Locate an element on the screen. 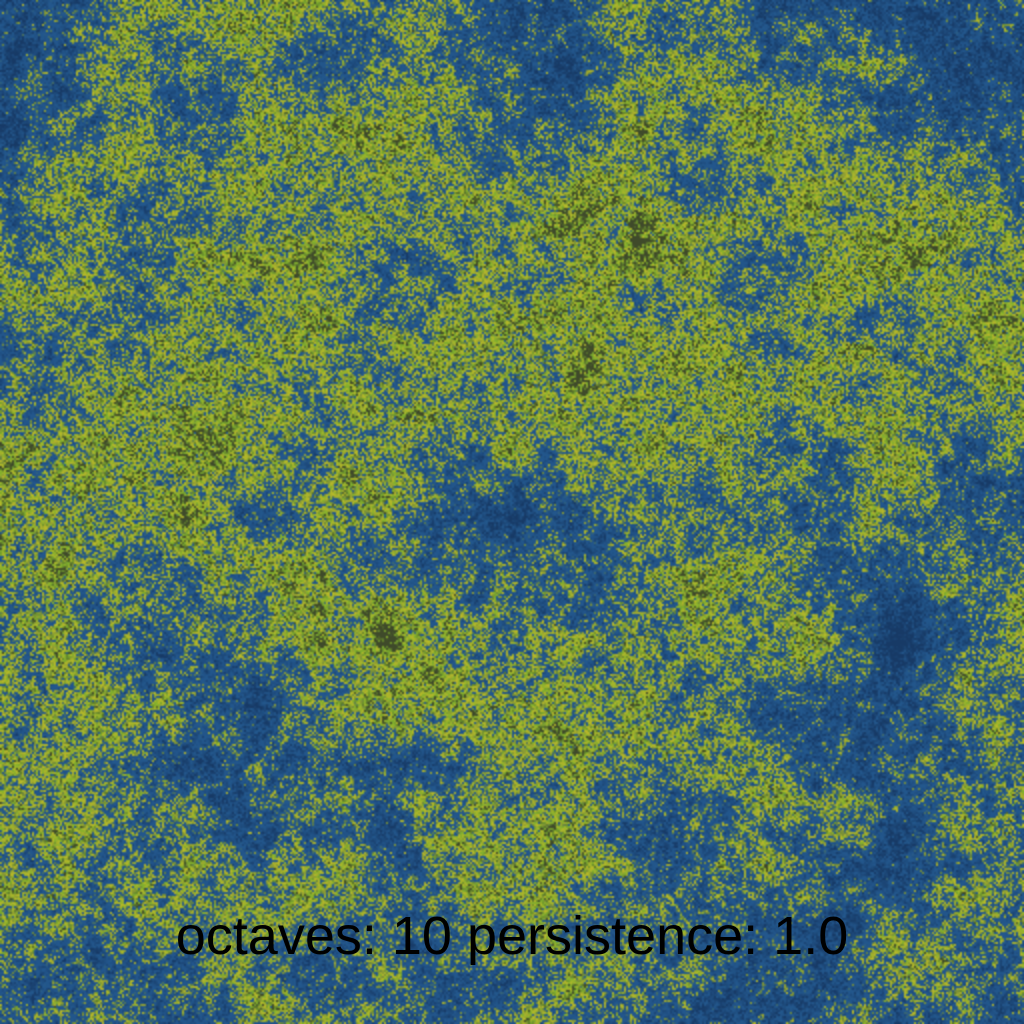  octaves-value: 10 is located at coordinates (421, 936).